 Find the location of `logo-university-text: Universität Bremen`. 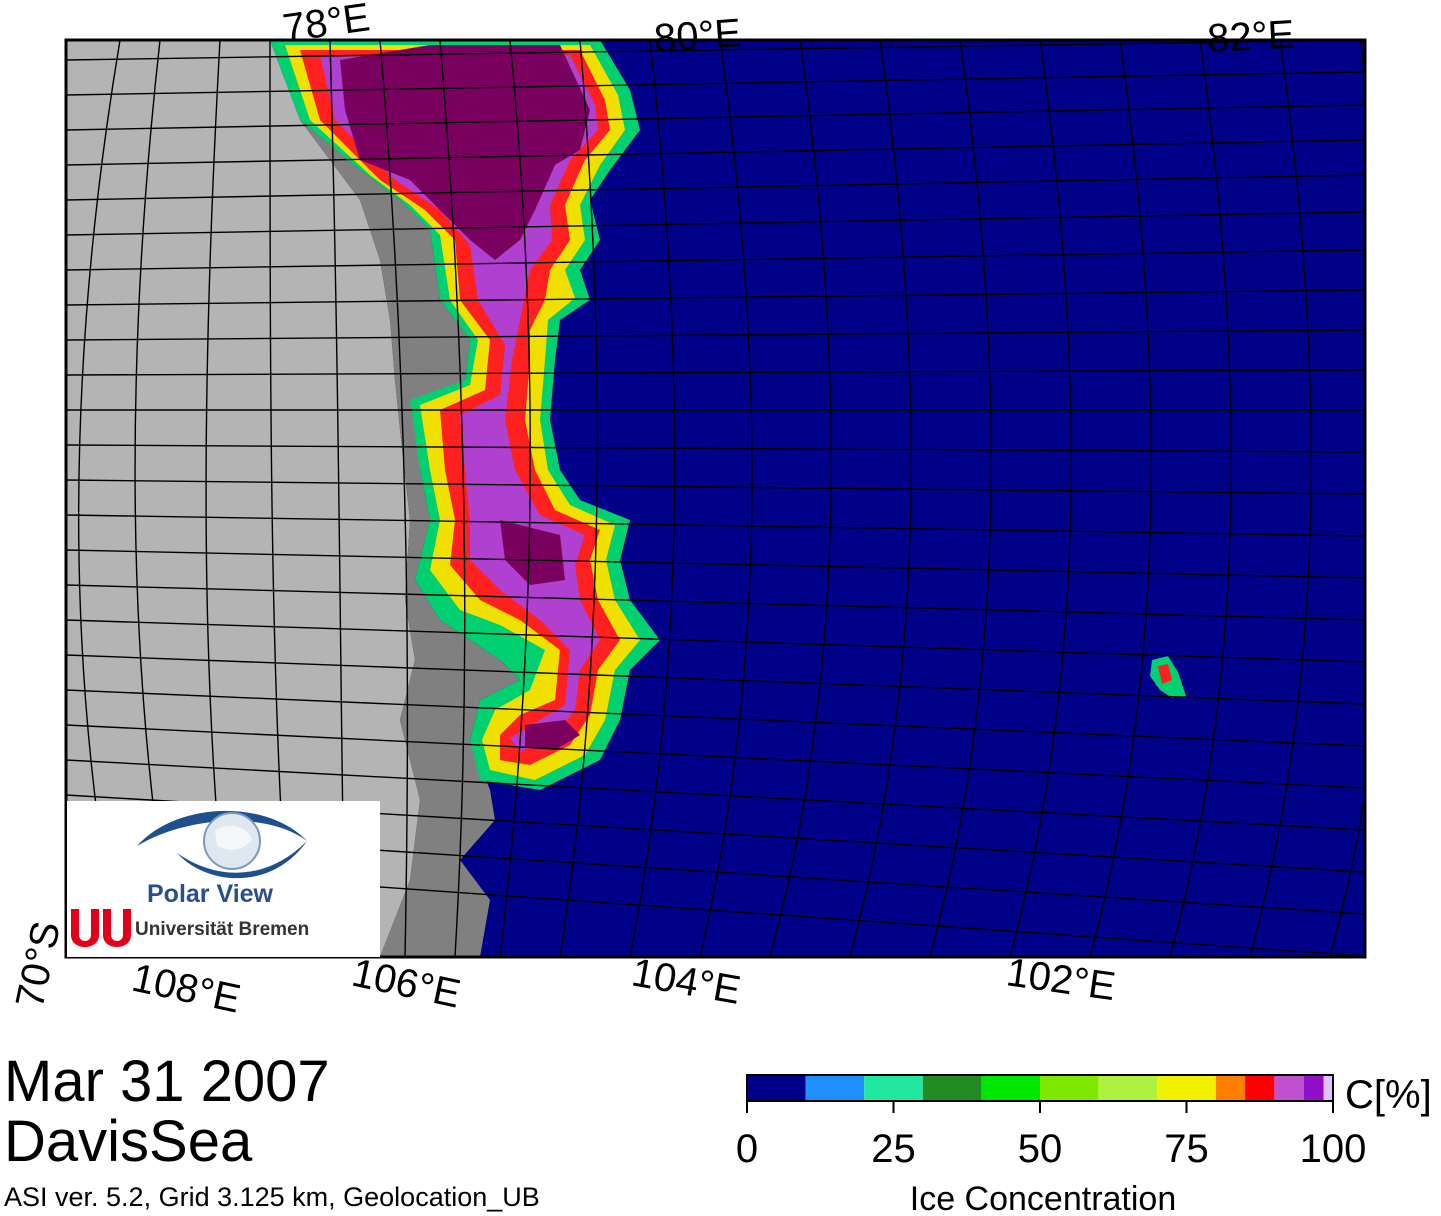

logo-university-text: Universität Bremen is located at coordinates (222, 929).